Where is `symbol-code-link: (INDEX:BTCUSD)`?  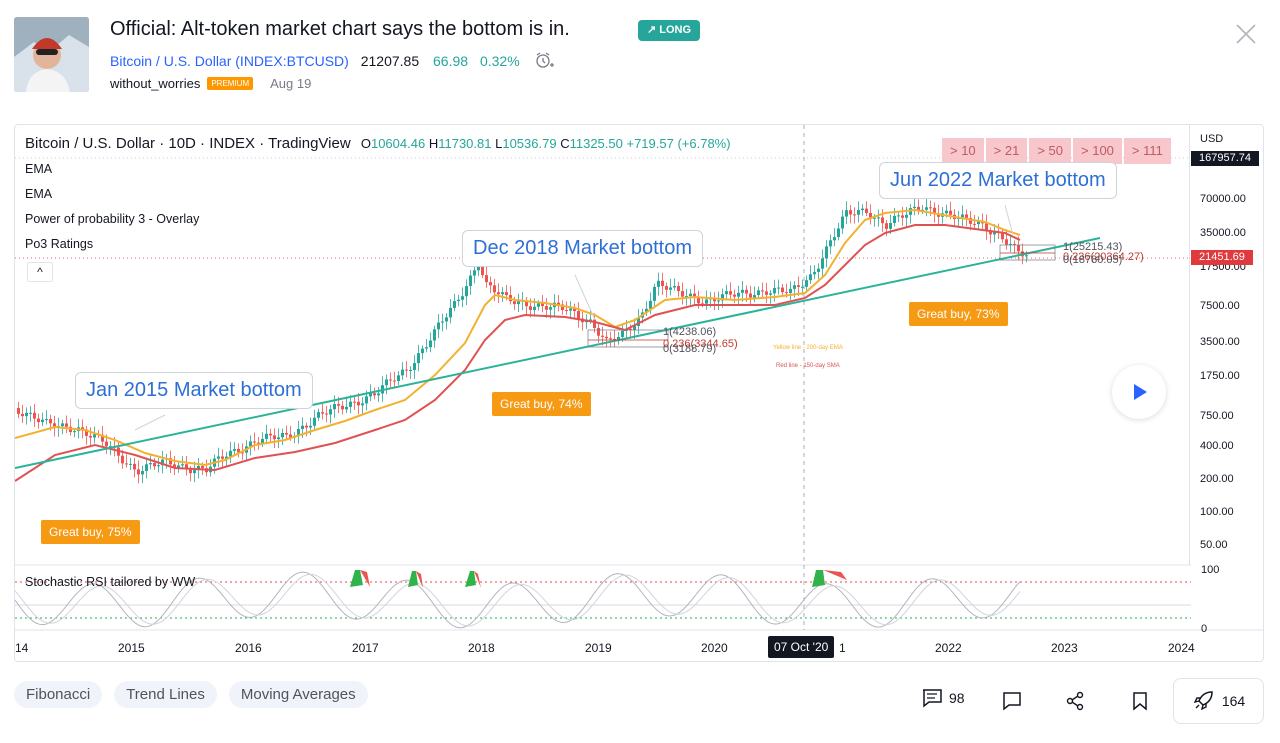
symbol-code-link: (INDEX:BTCUSD) is located at coordinates (292, 61).